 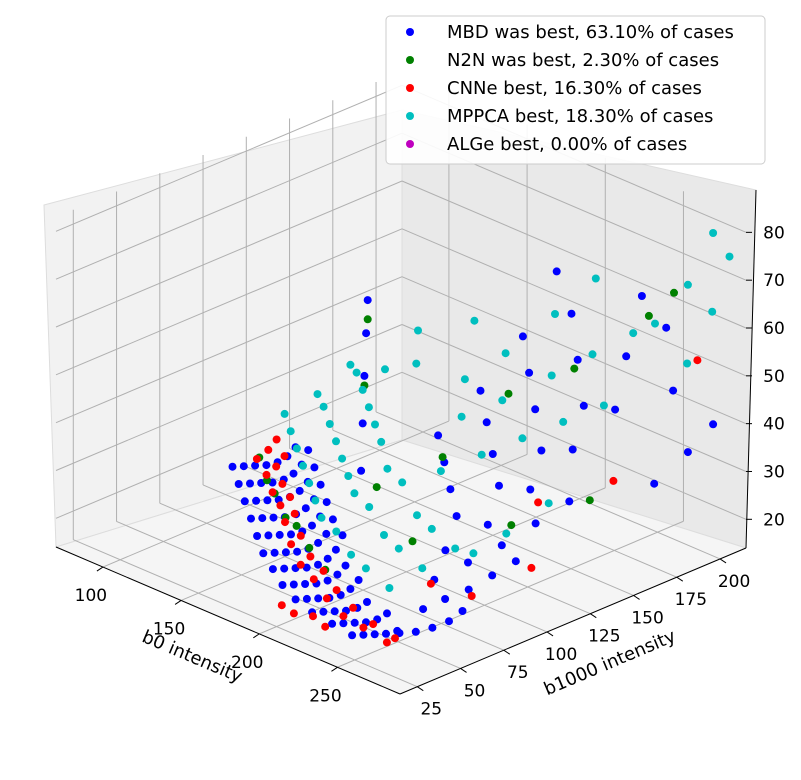 I want to click on y-axis-line, so click(x=573, y=621).